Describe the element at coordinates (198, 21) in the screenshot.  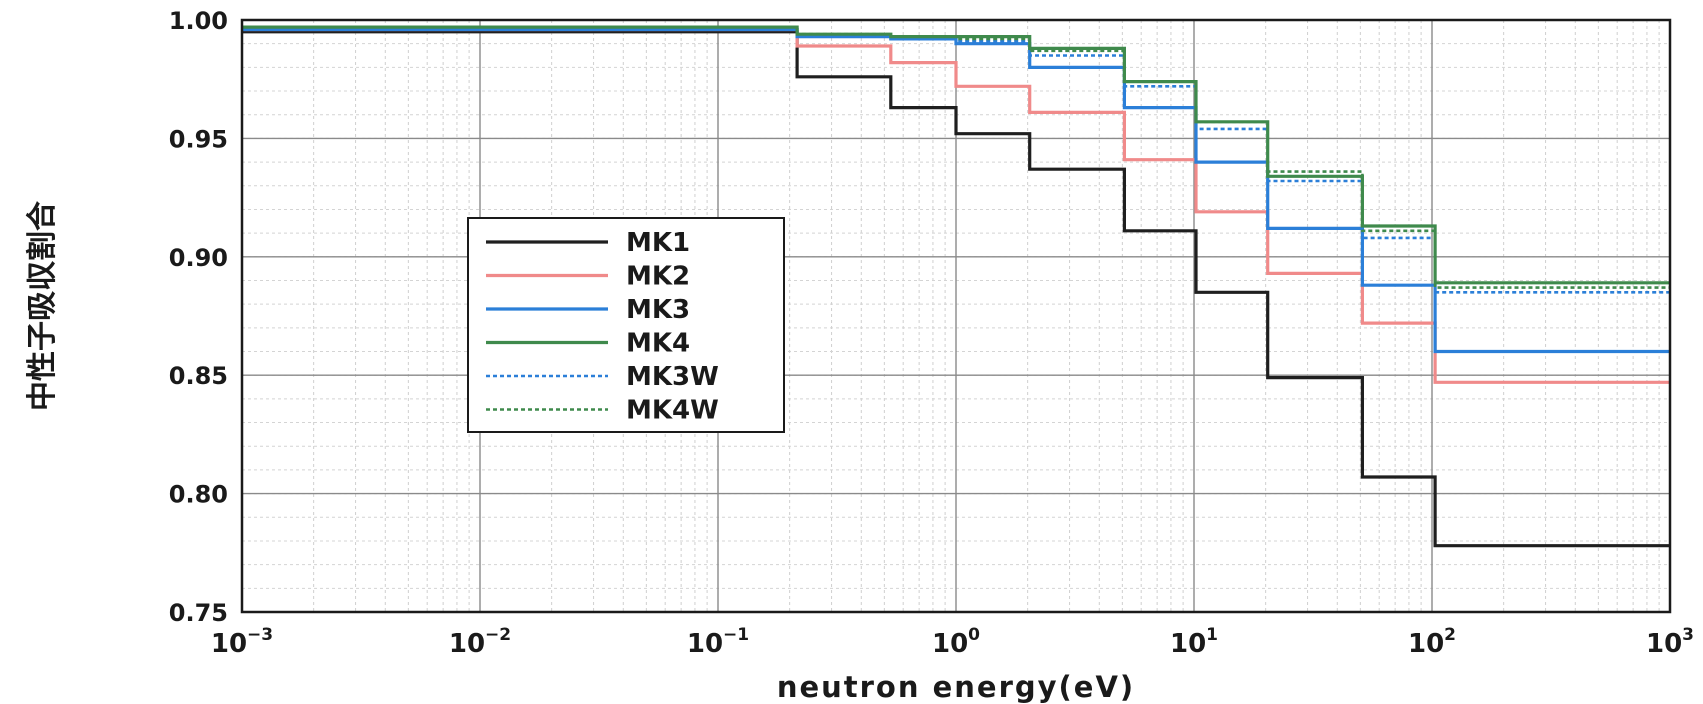
I see `y-tick-label: 1.00` at that location.